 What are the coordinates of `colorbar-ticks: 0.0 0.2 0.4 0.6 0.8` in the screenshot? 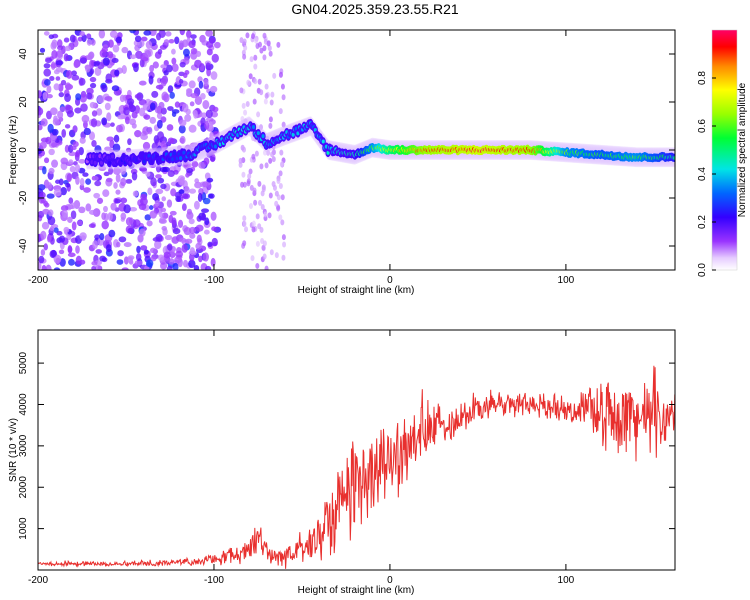 It's located at (706, 174).